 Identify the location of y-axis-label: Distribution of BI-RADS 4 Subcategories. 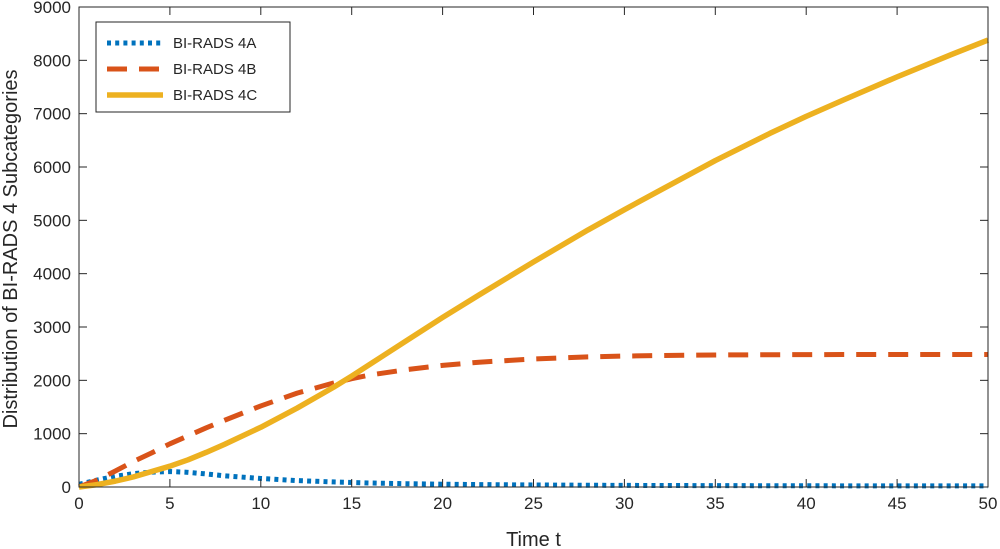
(11, 248).